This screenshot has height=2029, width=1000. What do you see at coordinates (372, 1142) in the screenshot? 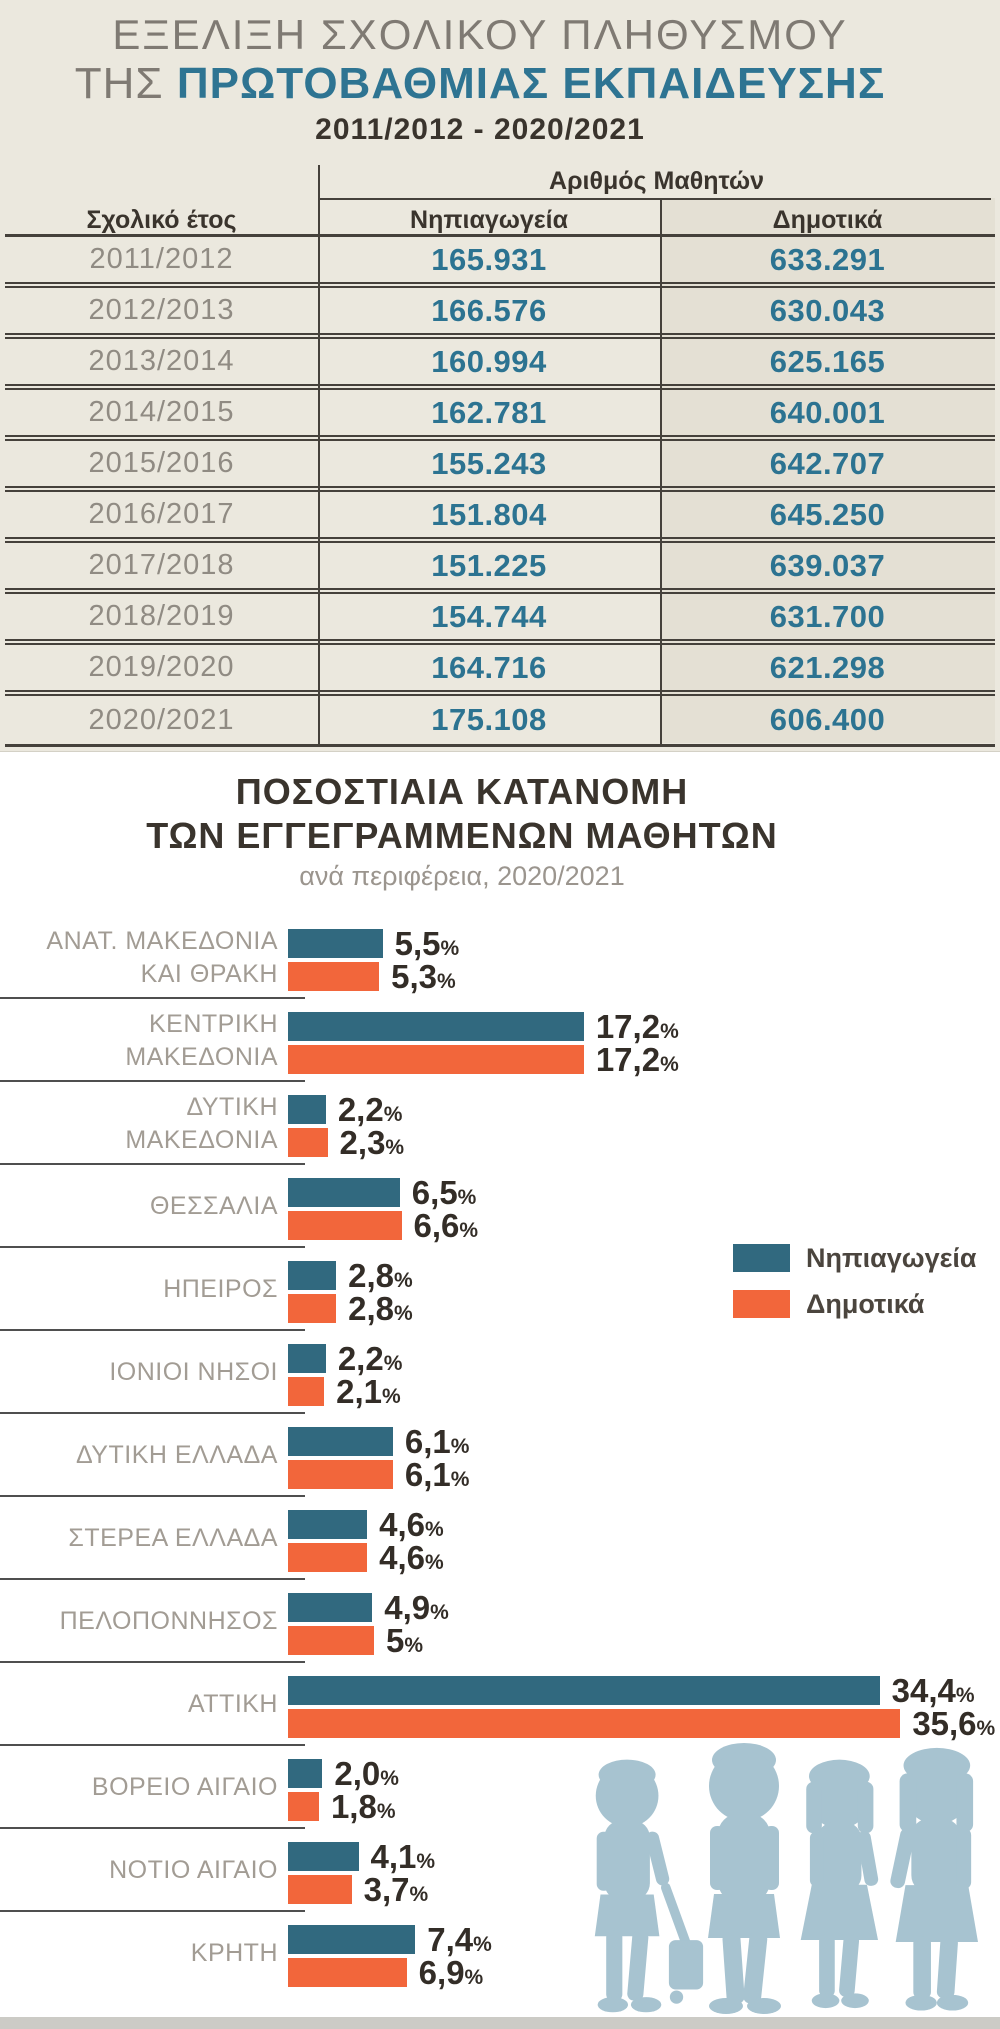
I see `bar-value-label: 2,3%` at bounding box center [372, 1142].